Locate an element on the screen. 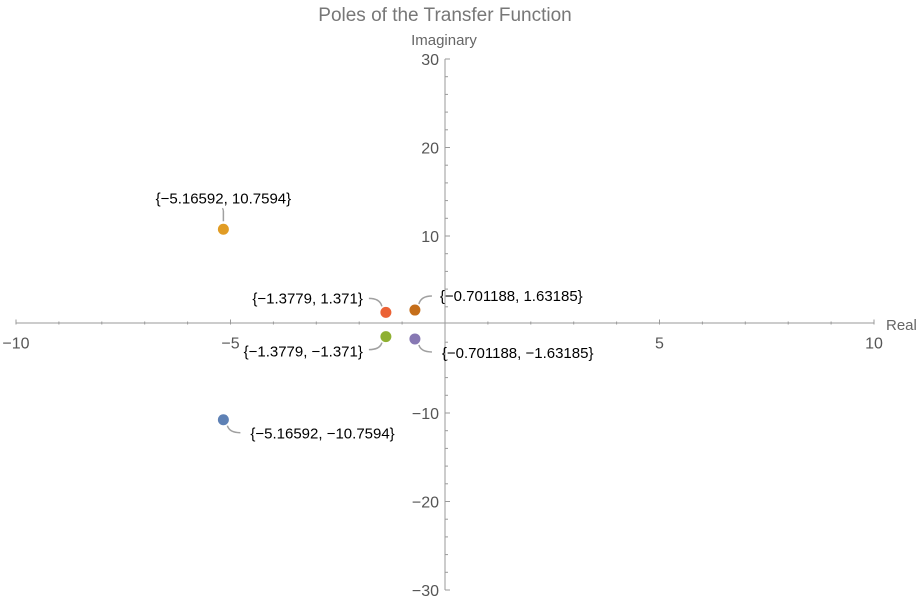  data-label: {−5.16592, 10.7594} is located at coordinates (224, 198).